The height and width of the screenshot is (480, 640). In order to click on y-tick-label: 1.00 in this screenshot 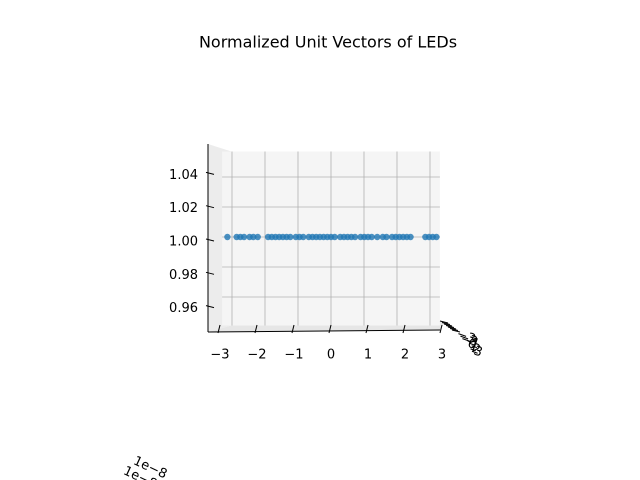, I will do `click(183, 242)`.